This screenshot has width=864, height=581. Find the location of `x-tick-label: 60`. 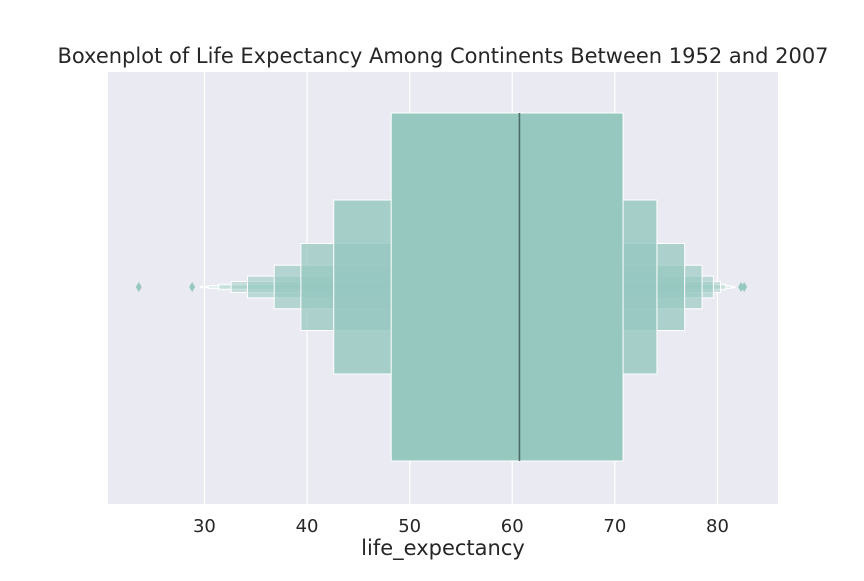

x-tick-label: 60 is located at coordinates (512, 526).